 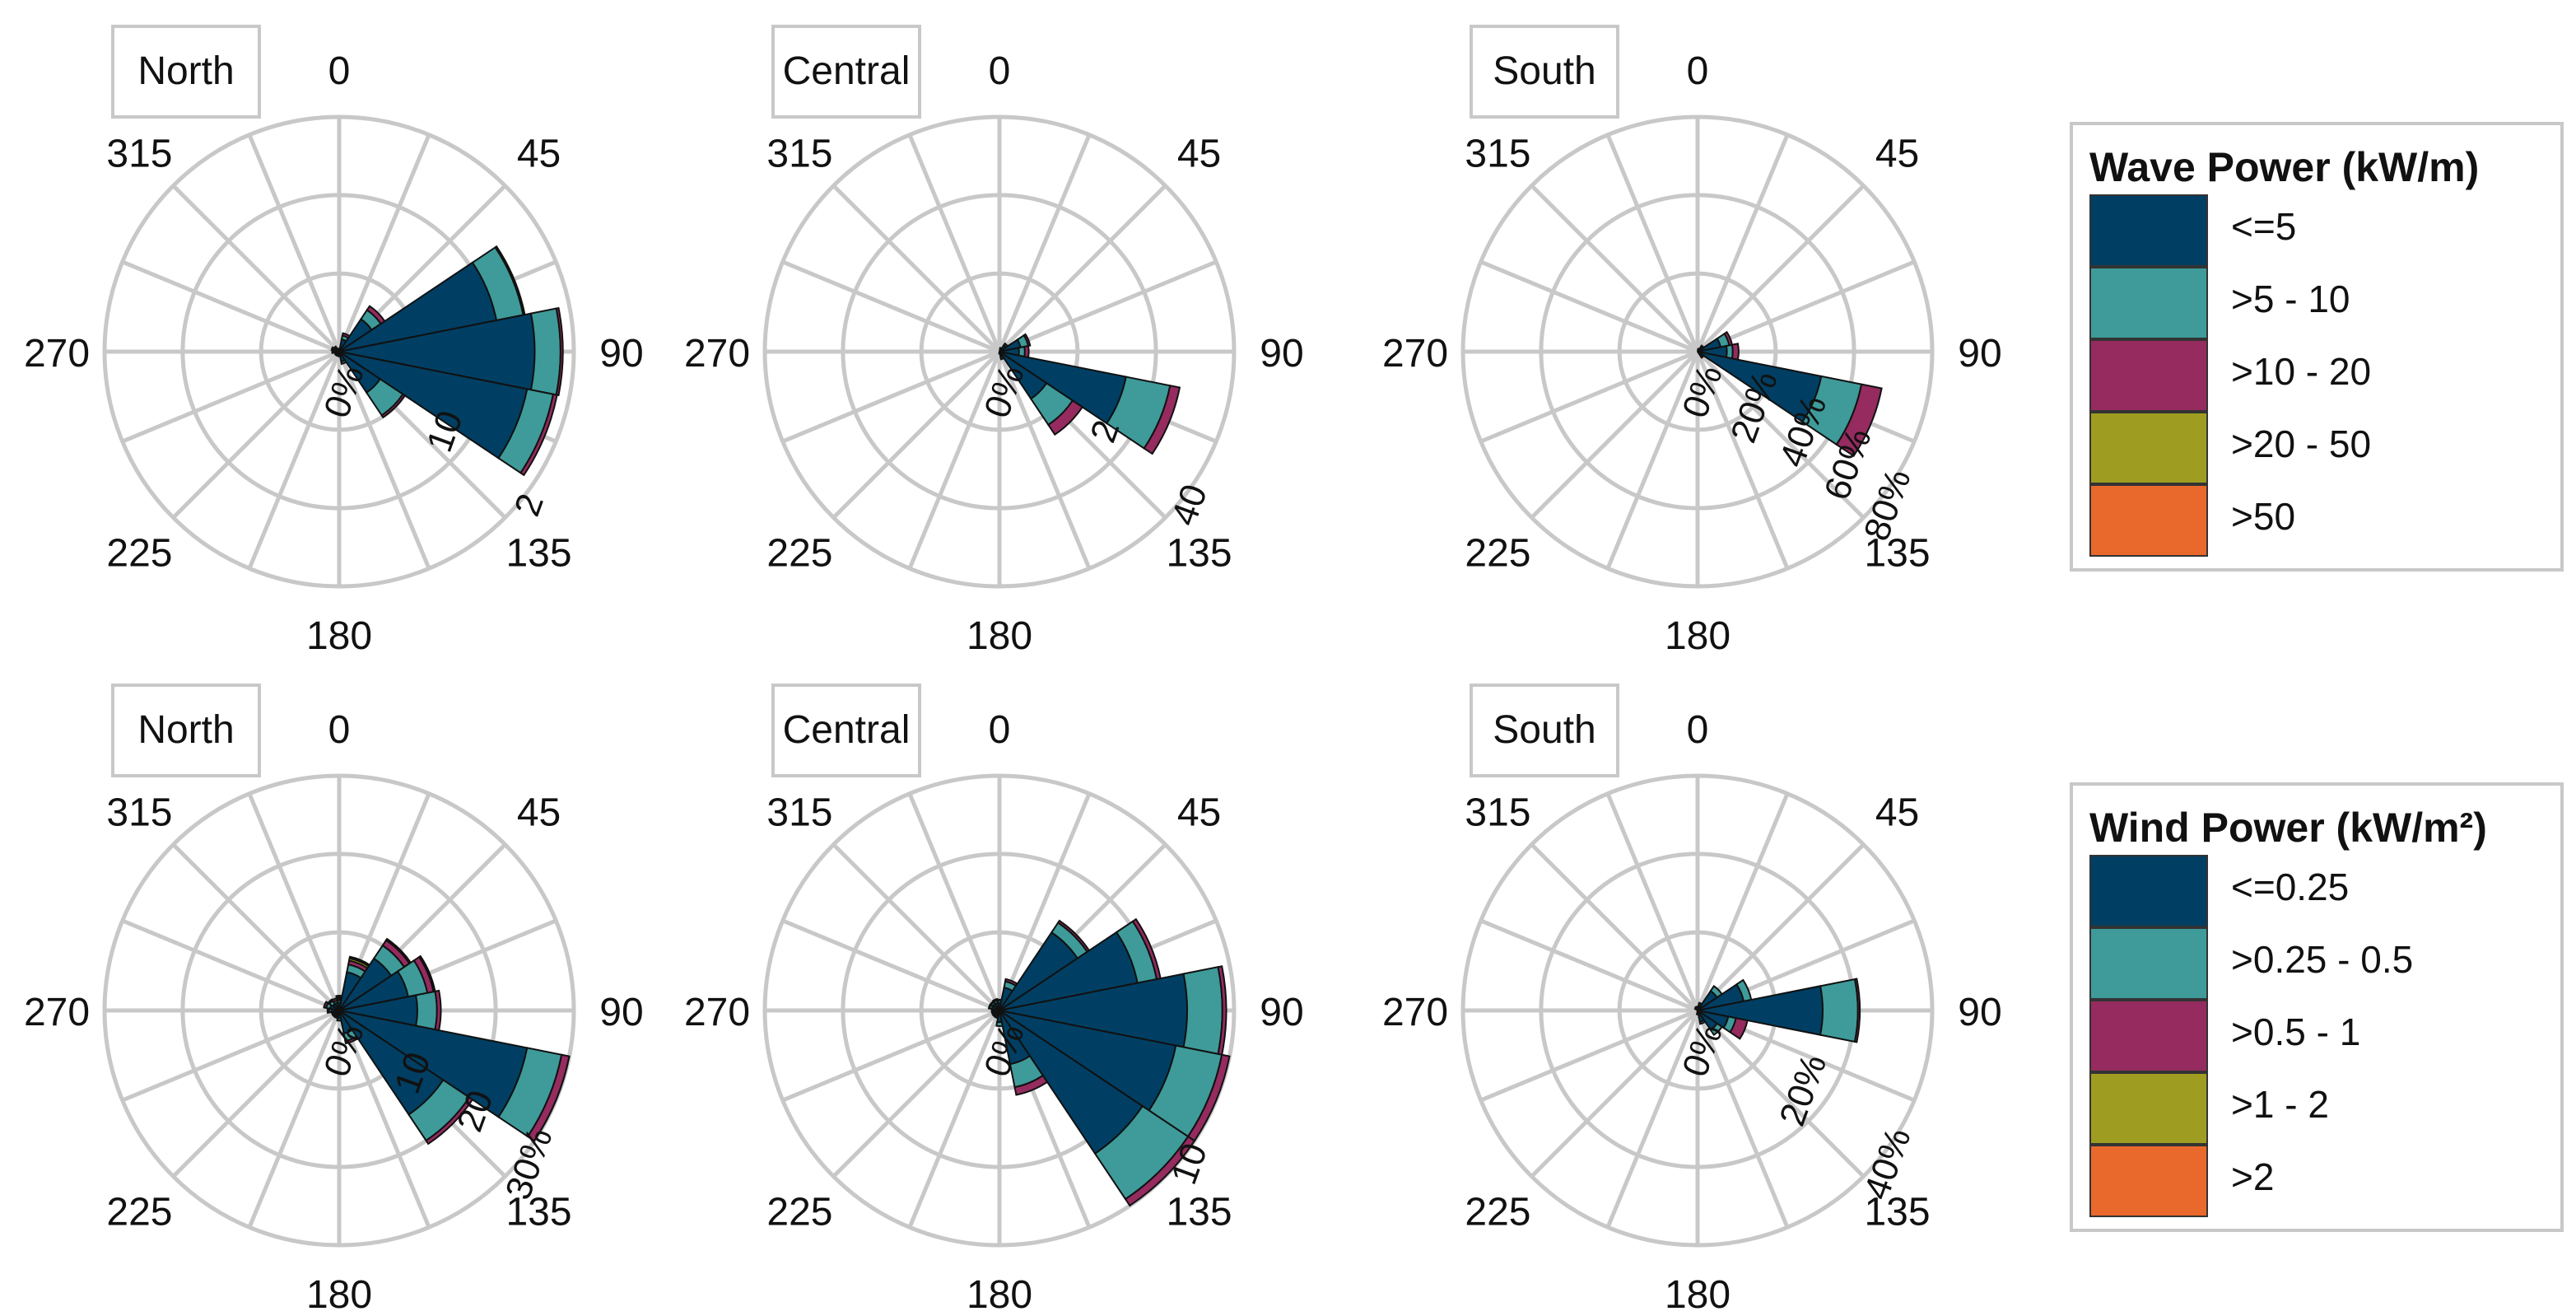 I want to click on wave-legend-title: Wave Power (kW/m), so click(x=2284, y=167).